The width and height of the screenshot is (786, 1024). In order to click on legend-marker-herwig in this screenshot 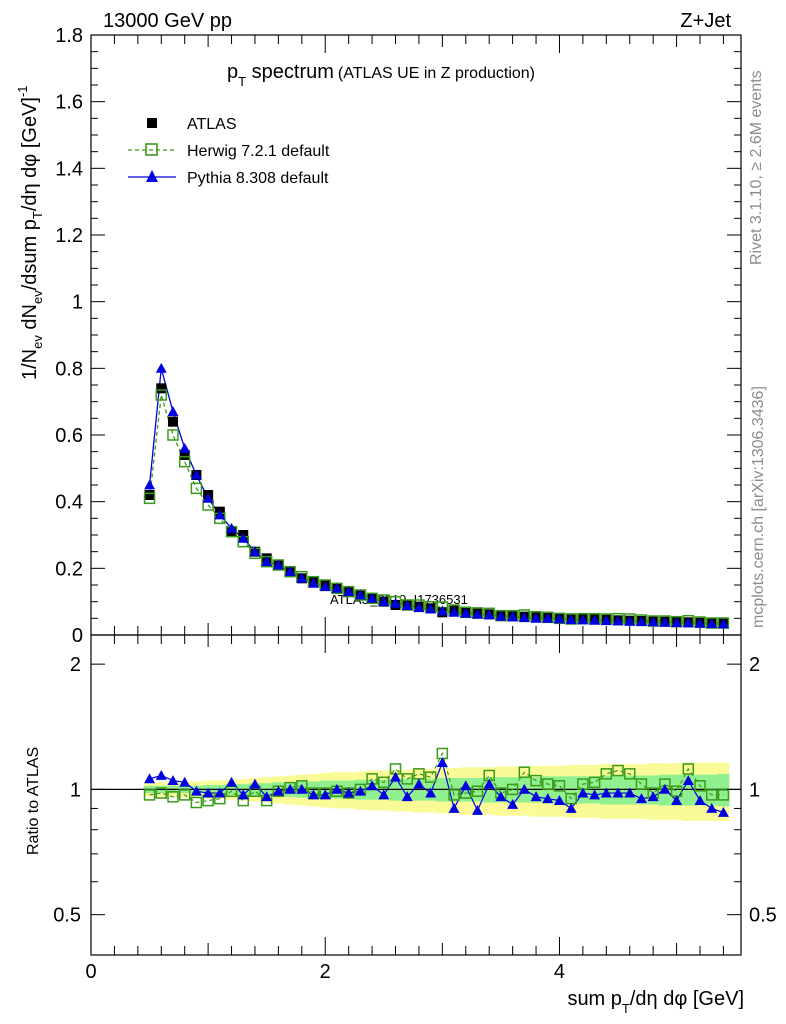, I will do `click(151, 149)`.